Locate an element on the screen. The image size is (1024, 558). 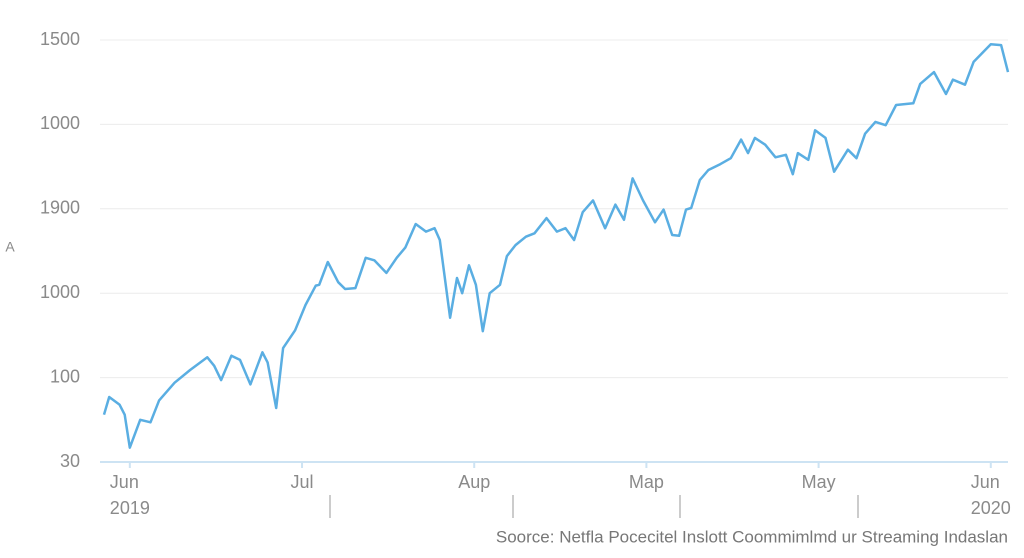
separators is located at coordinates (594, 506).